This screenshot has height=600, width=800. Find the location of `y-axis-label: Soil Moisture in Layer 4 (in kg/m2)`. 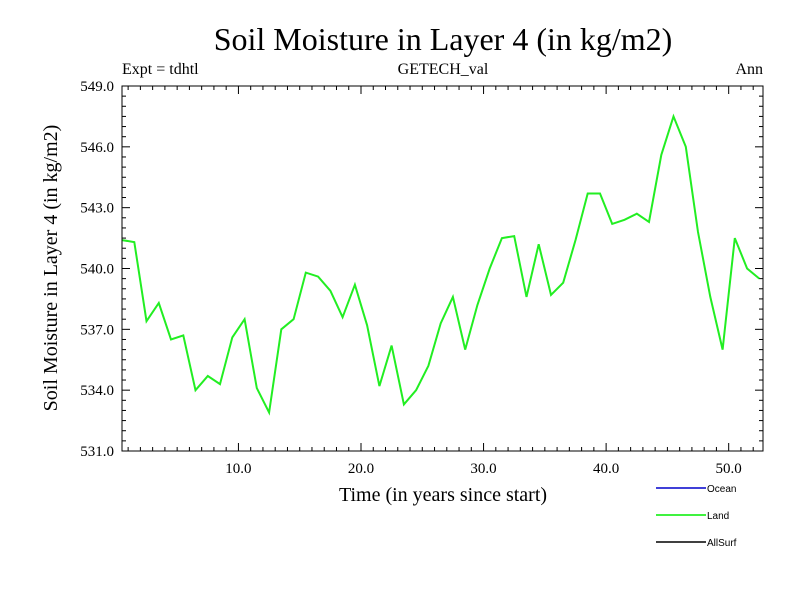

y-axis-label: Soil Moisture in Layer 4 (in kg/m2) is located at coordinates (51, 268).